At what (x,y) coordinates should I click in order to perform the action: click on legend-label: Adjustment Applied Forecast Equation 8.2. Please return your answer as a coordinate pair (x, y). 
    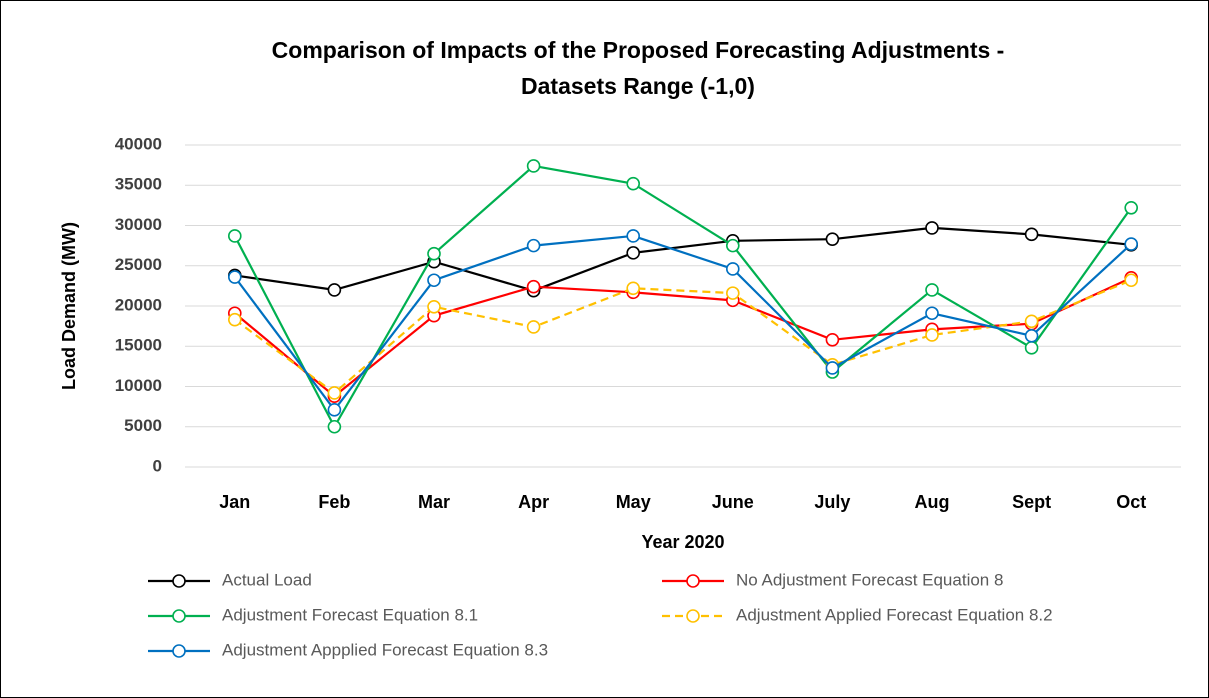
    Looking at the image, I should click on (894, 614).